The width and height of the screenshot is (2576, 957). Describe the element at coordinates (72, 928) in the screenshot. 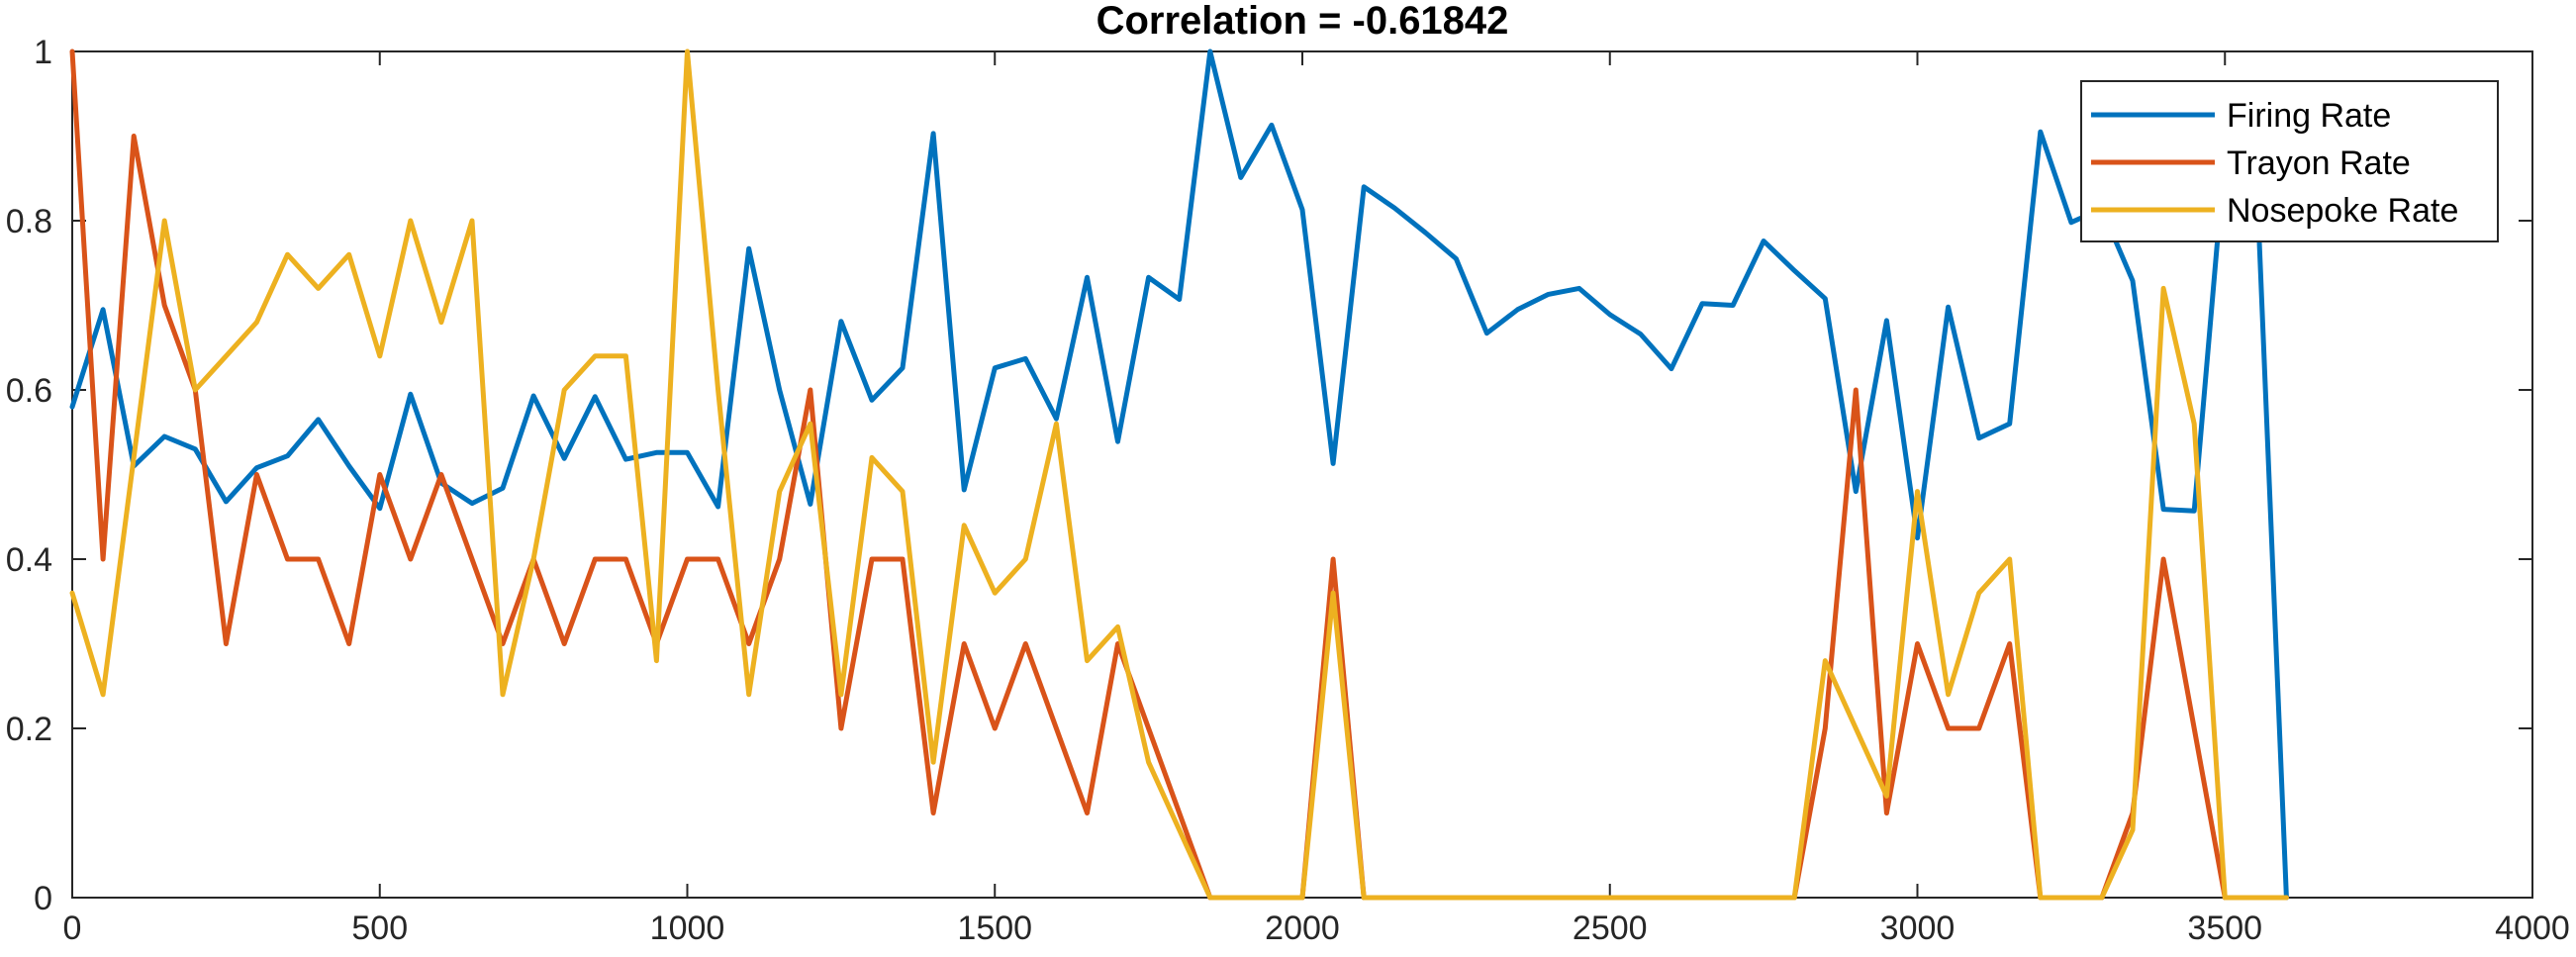

I see `x-tick-label: 0` at that location.